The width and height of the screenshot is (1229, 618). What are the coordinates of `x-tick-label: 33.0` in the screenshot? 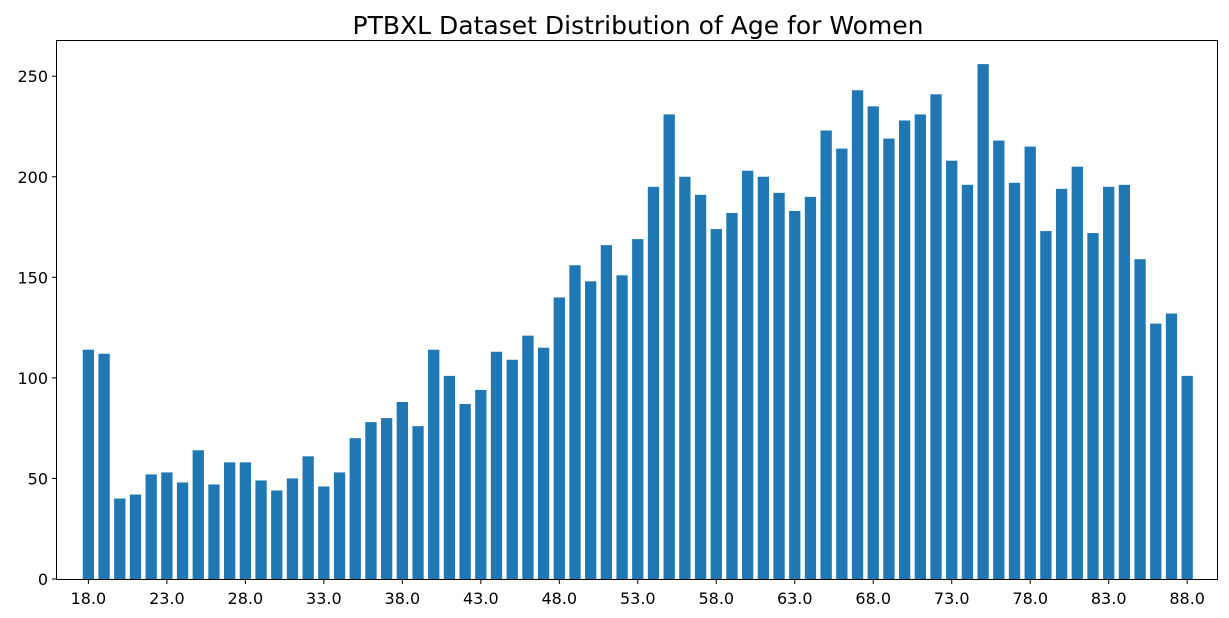 It's located at (324, 598).